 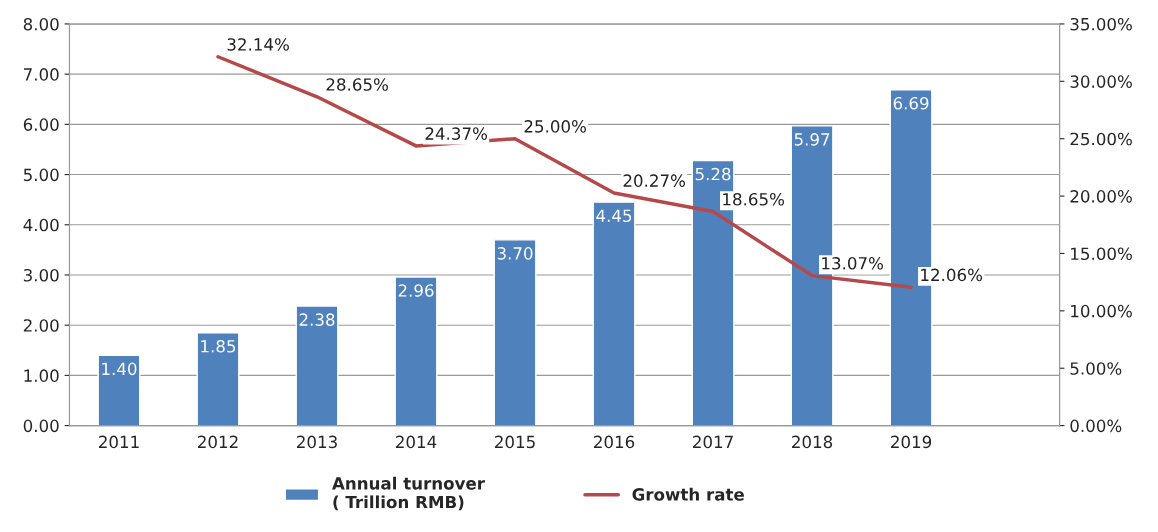 I want to click on y-tick-label: 5.00, so click(x=41, y=175).